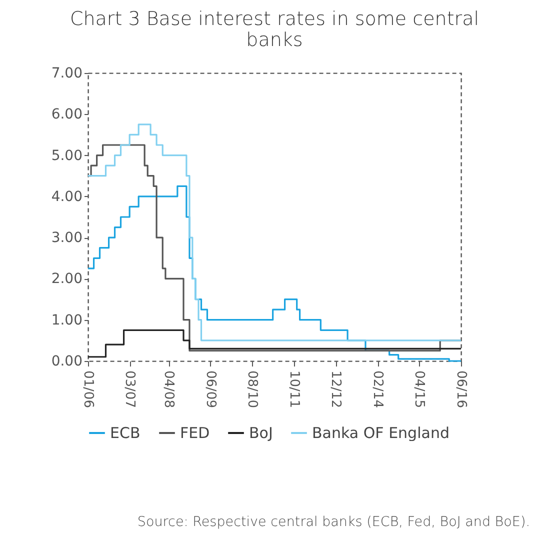 The image size is (534, 540). What do you see at coordinates (168, 389) in the screenshot?
I see `x-tick-label: 04/08` at bounding box center [168, 389].